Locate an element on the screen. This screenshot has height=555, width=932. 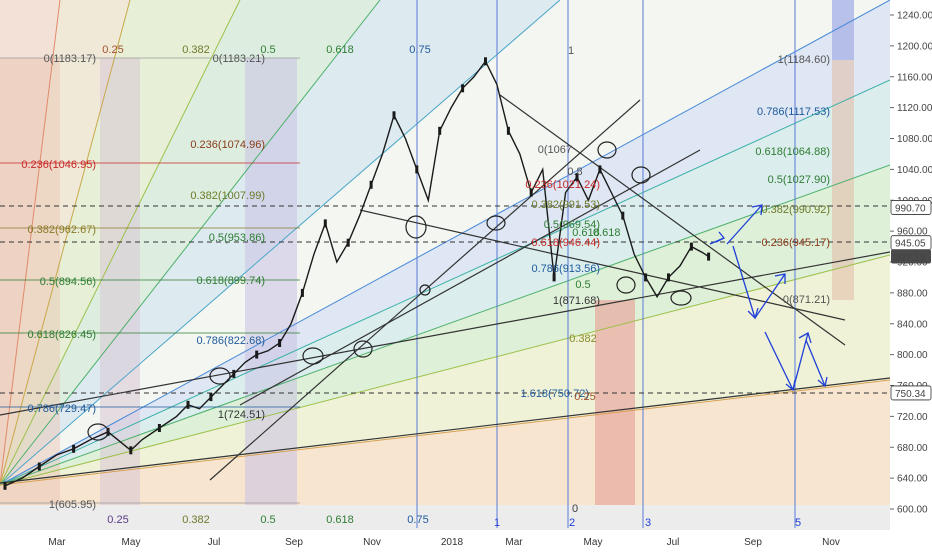
price-tag-box is located at coordinates (911, 207).